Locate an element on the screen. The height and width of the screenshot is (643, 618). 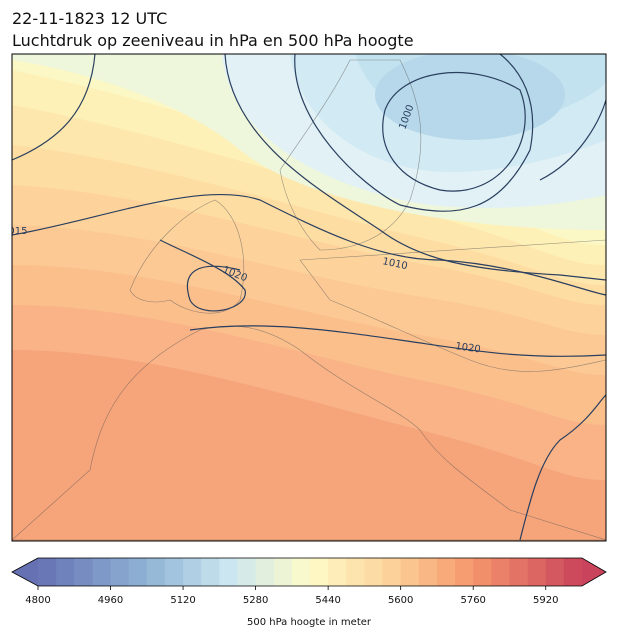
colorbar-outline is located at coordinates (309, 572).